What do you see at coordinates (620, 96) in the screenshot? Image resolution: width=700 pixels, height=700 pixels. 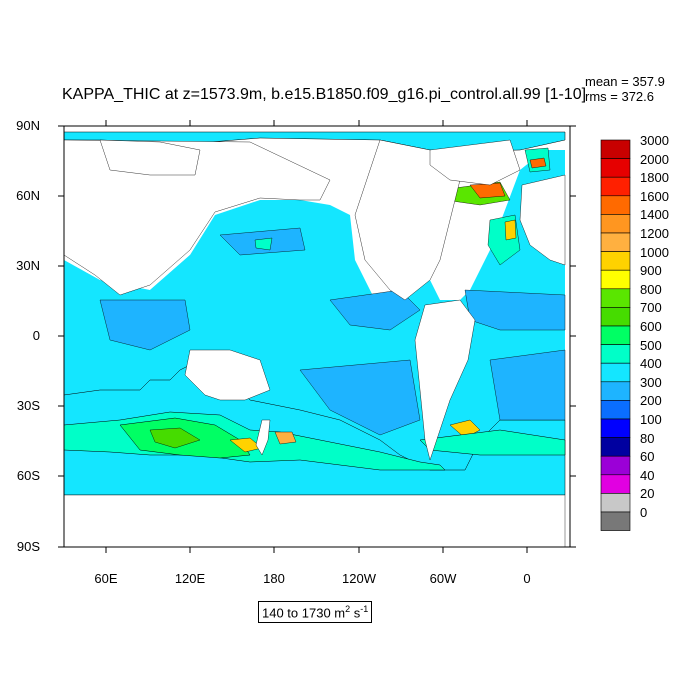 I see `rms-value: rms = 372.6` at bounding box center [620, 96].